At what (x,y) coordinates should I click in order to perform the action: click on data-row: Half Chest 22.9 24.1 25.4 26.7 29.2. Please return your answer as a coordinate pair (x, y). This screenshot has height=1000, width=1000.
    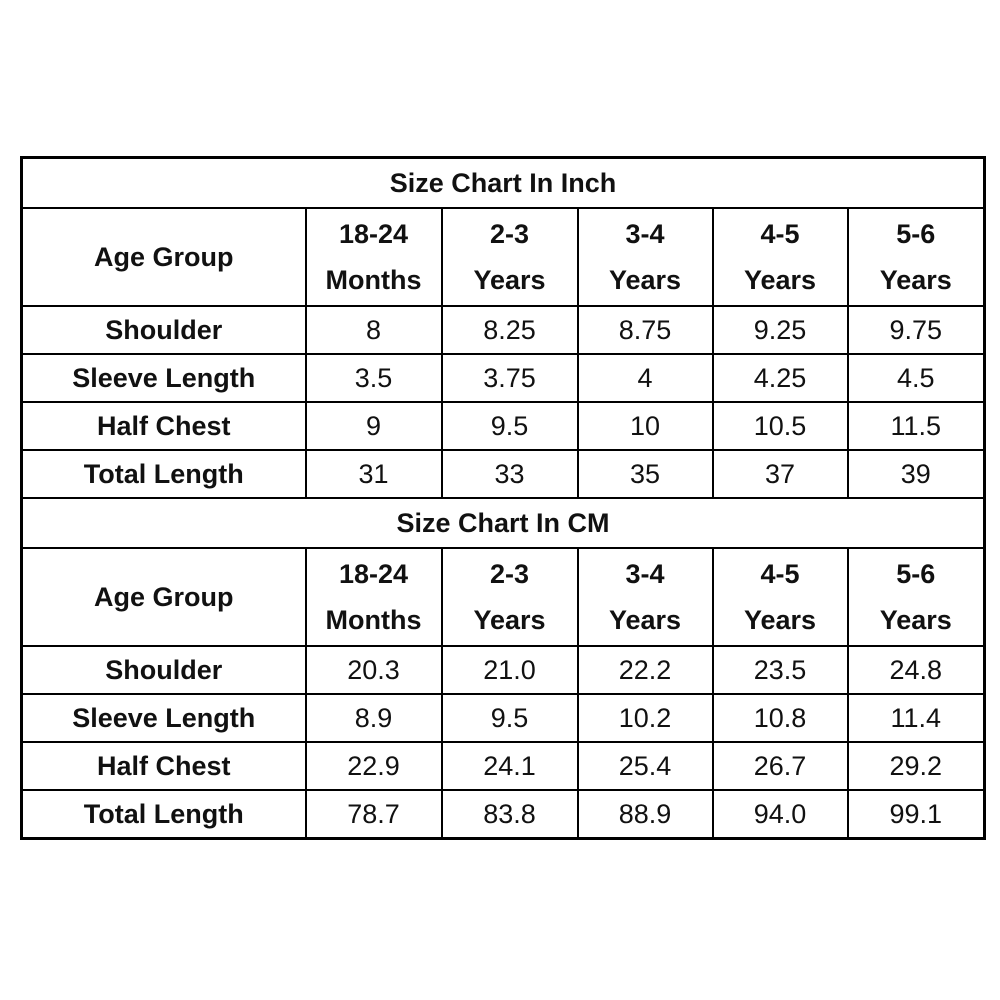
    Looking at the image, I should click on (503, 766).